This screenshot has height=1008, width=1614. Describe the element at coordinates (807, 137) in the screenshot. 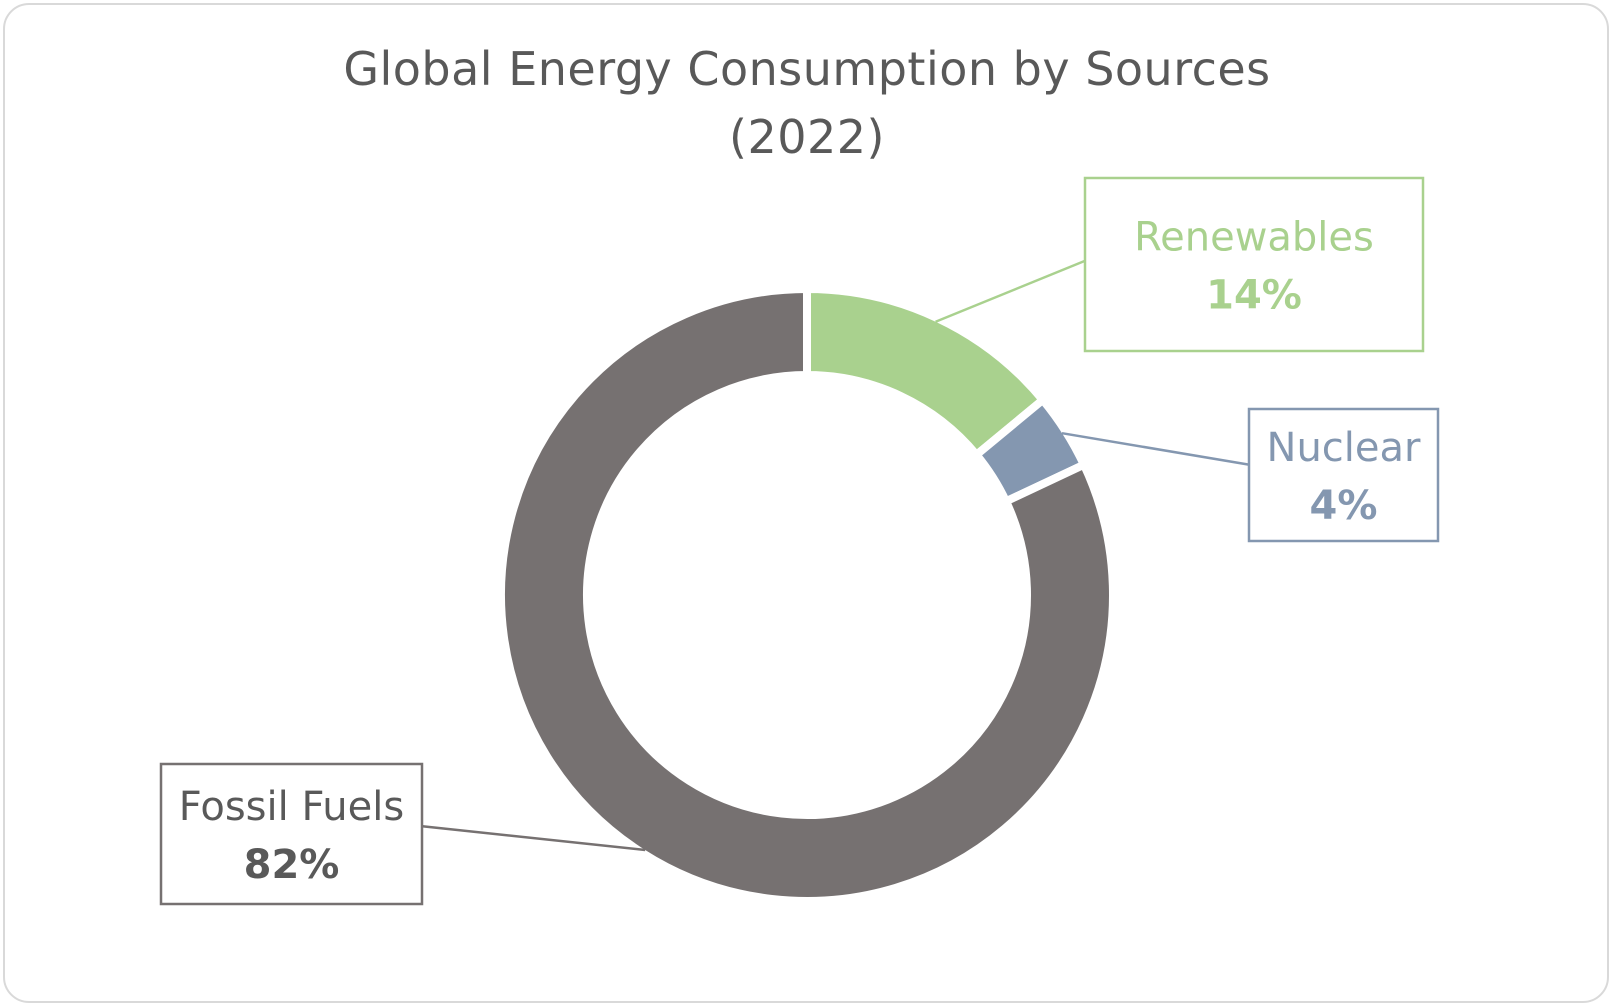

I see `chart-subtitle: (2022)` at that location.